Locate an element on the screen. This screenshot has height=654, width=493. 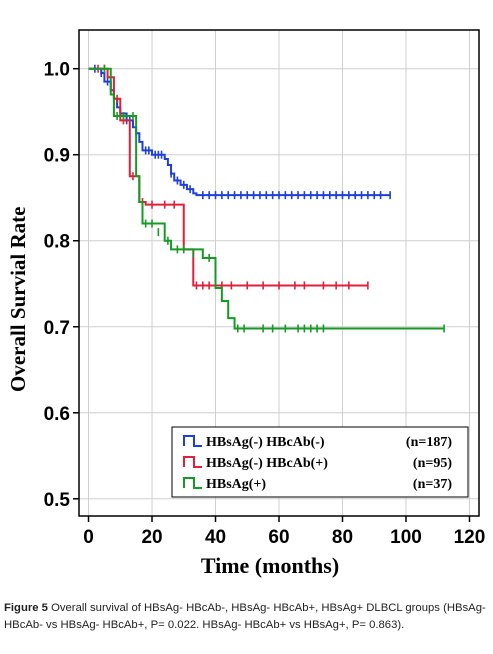
legend-label: HBsAg(+) is located at coordinates (236, 484).